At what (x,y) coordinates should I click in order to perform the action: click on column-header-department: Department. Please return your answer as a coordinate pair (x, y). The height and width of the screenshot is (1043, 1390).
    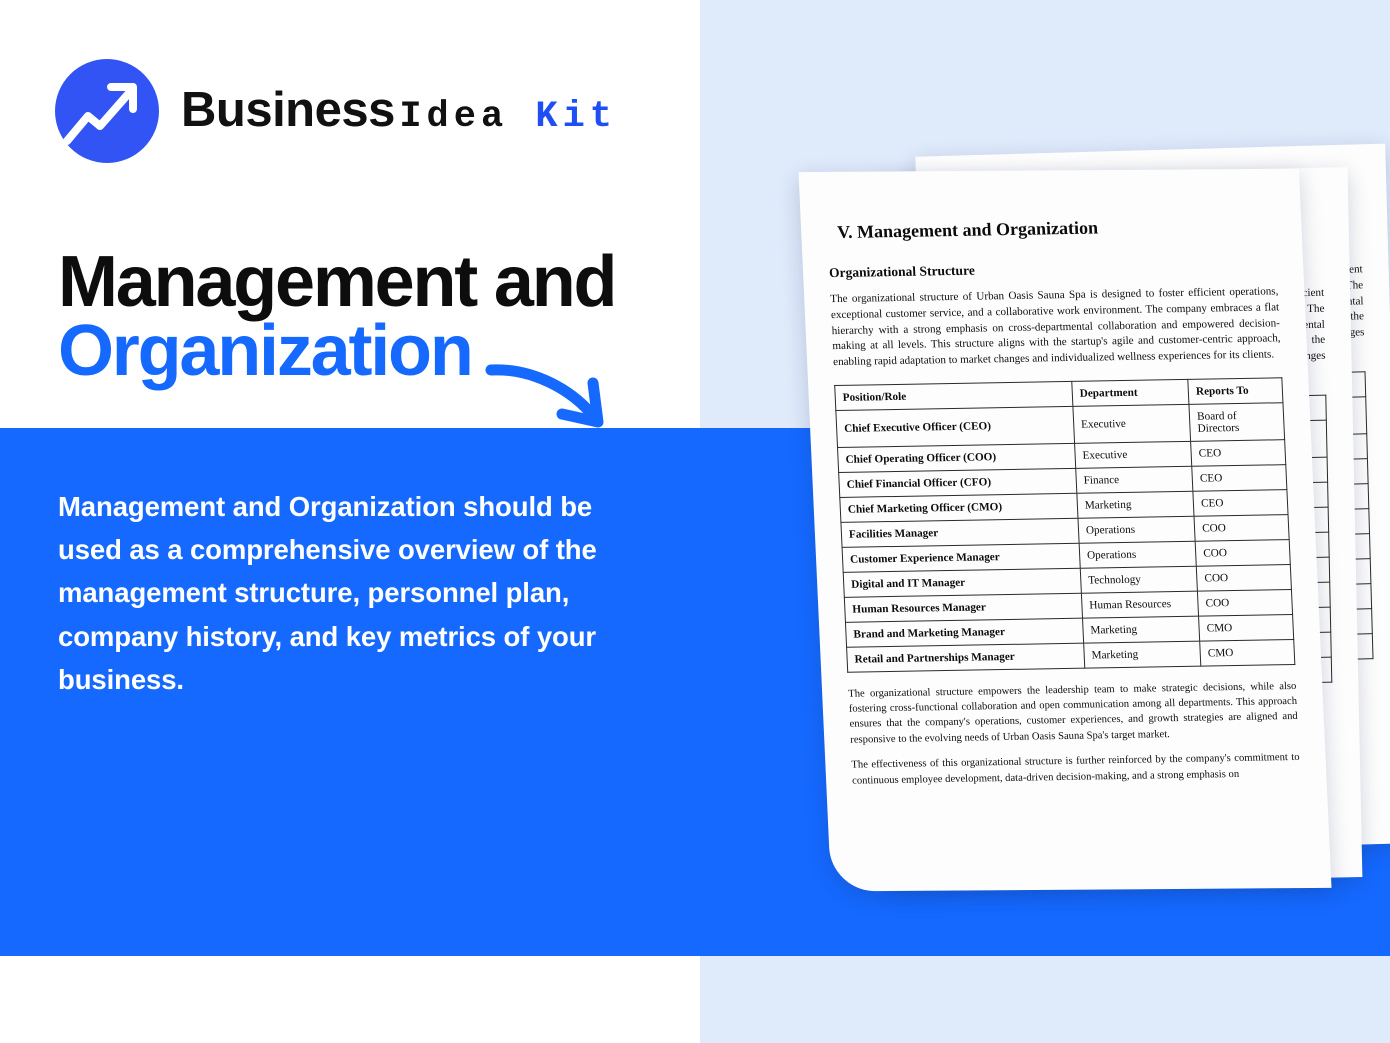
    Looking at the image, I should click on (1130, 393).